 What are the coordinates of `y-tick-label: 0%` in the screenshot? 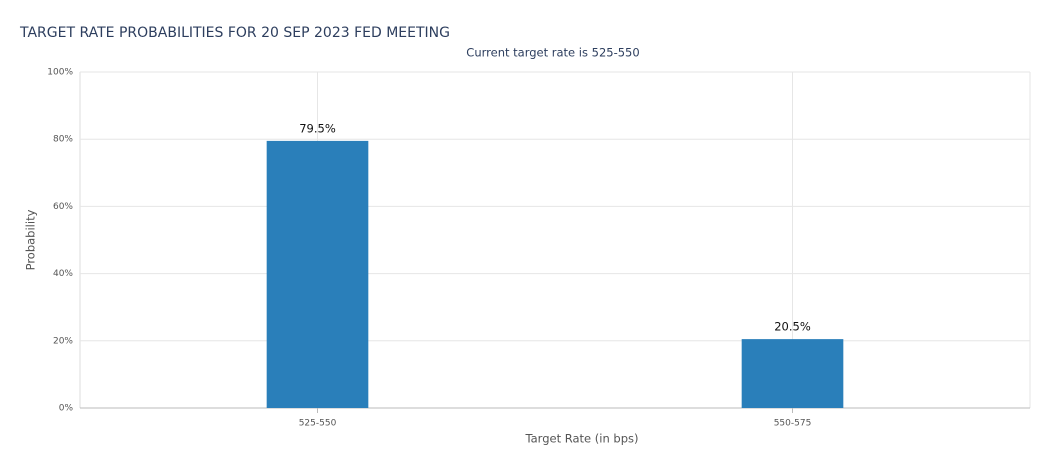 It's located at (66, 409).